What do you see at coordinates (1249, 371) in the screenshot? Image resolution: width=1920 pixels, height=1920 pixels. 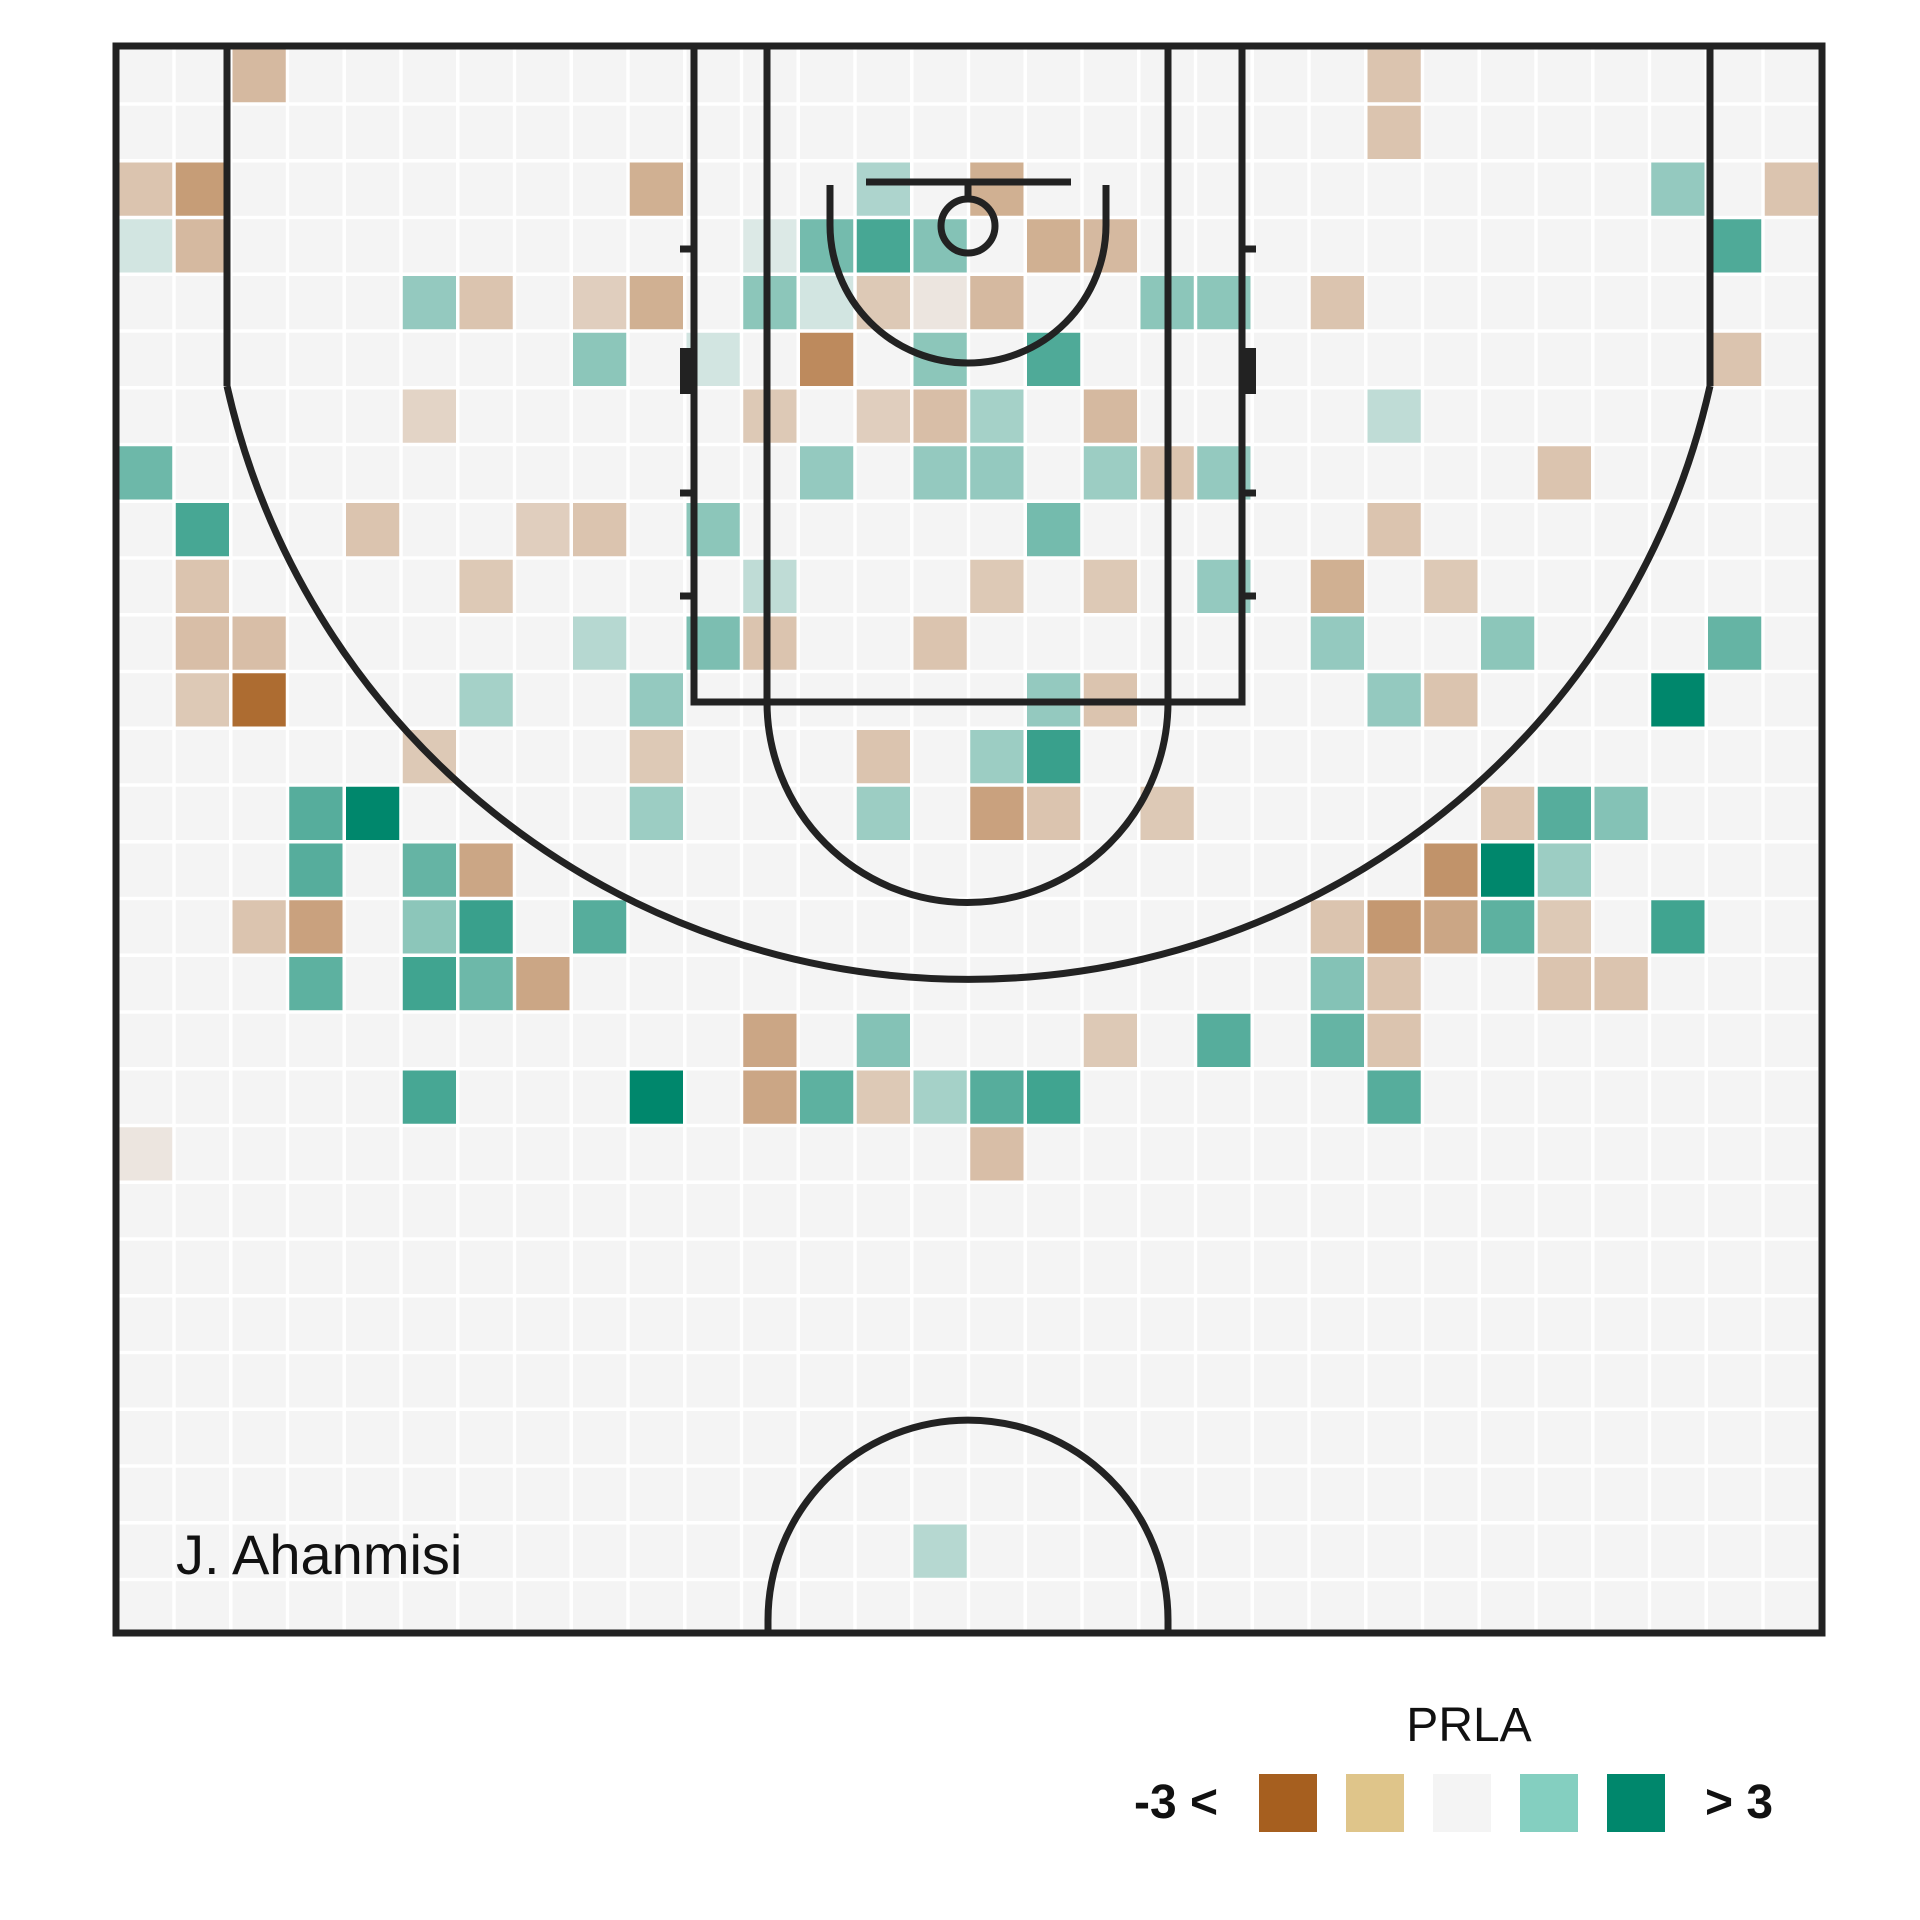 I see `lane-block-right` at bounding box center [1249, 371].